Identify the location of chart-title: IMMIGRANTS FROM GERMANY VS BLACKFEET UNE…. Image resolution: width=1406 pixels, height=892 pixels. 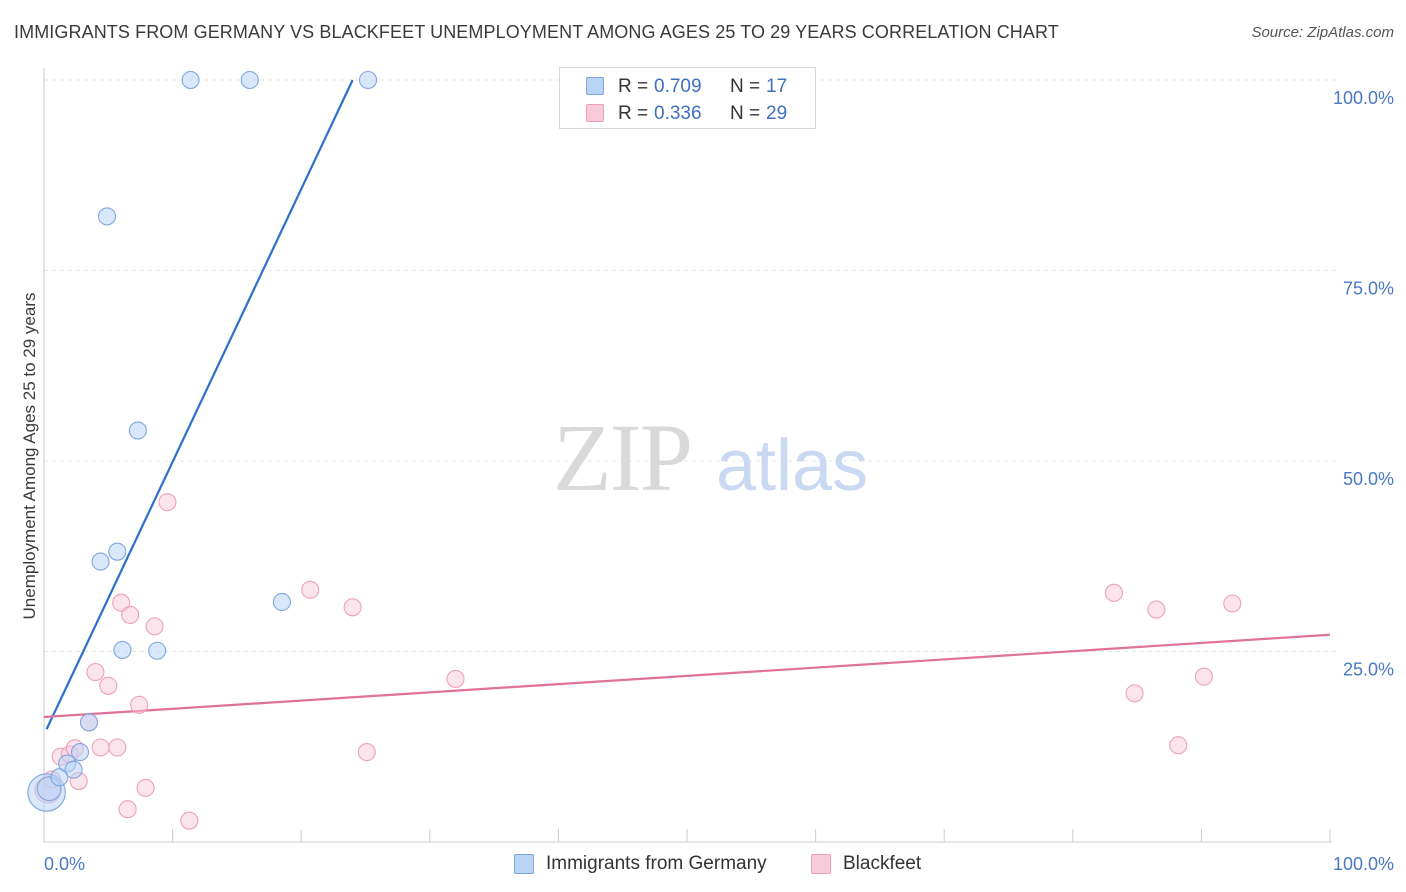
(536, 32).